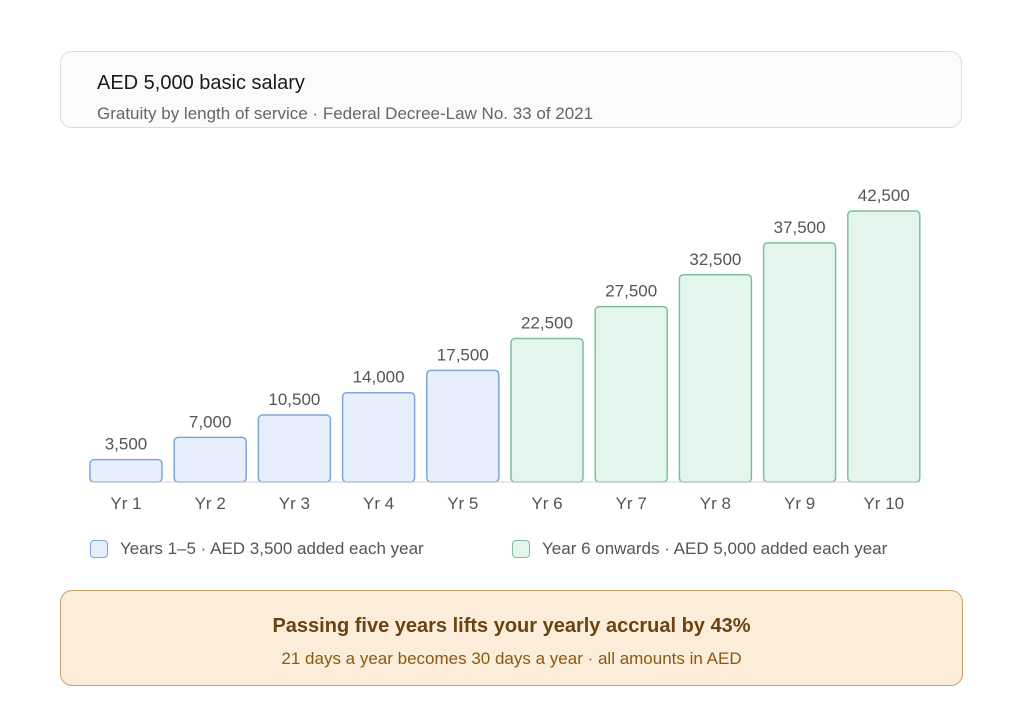 This screenshot has height=717, width=1024. What do you see at coordinates (715, 503) in the screenshot?
I see `x-tick-label-8: Yr 8` at bounding box center [715, 503].